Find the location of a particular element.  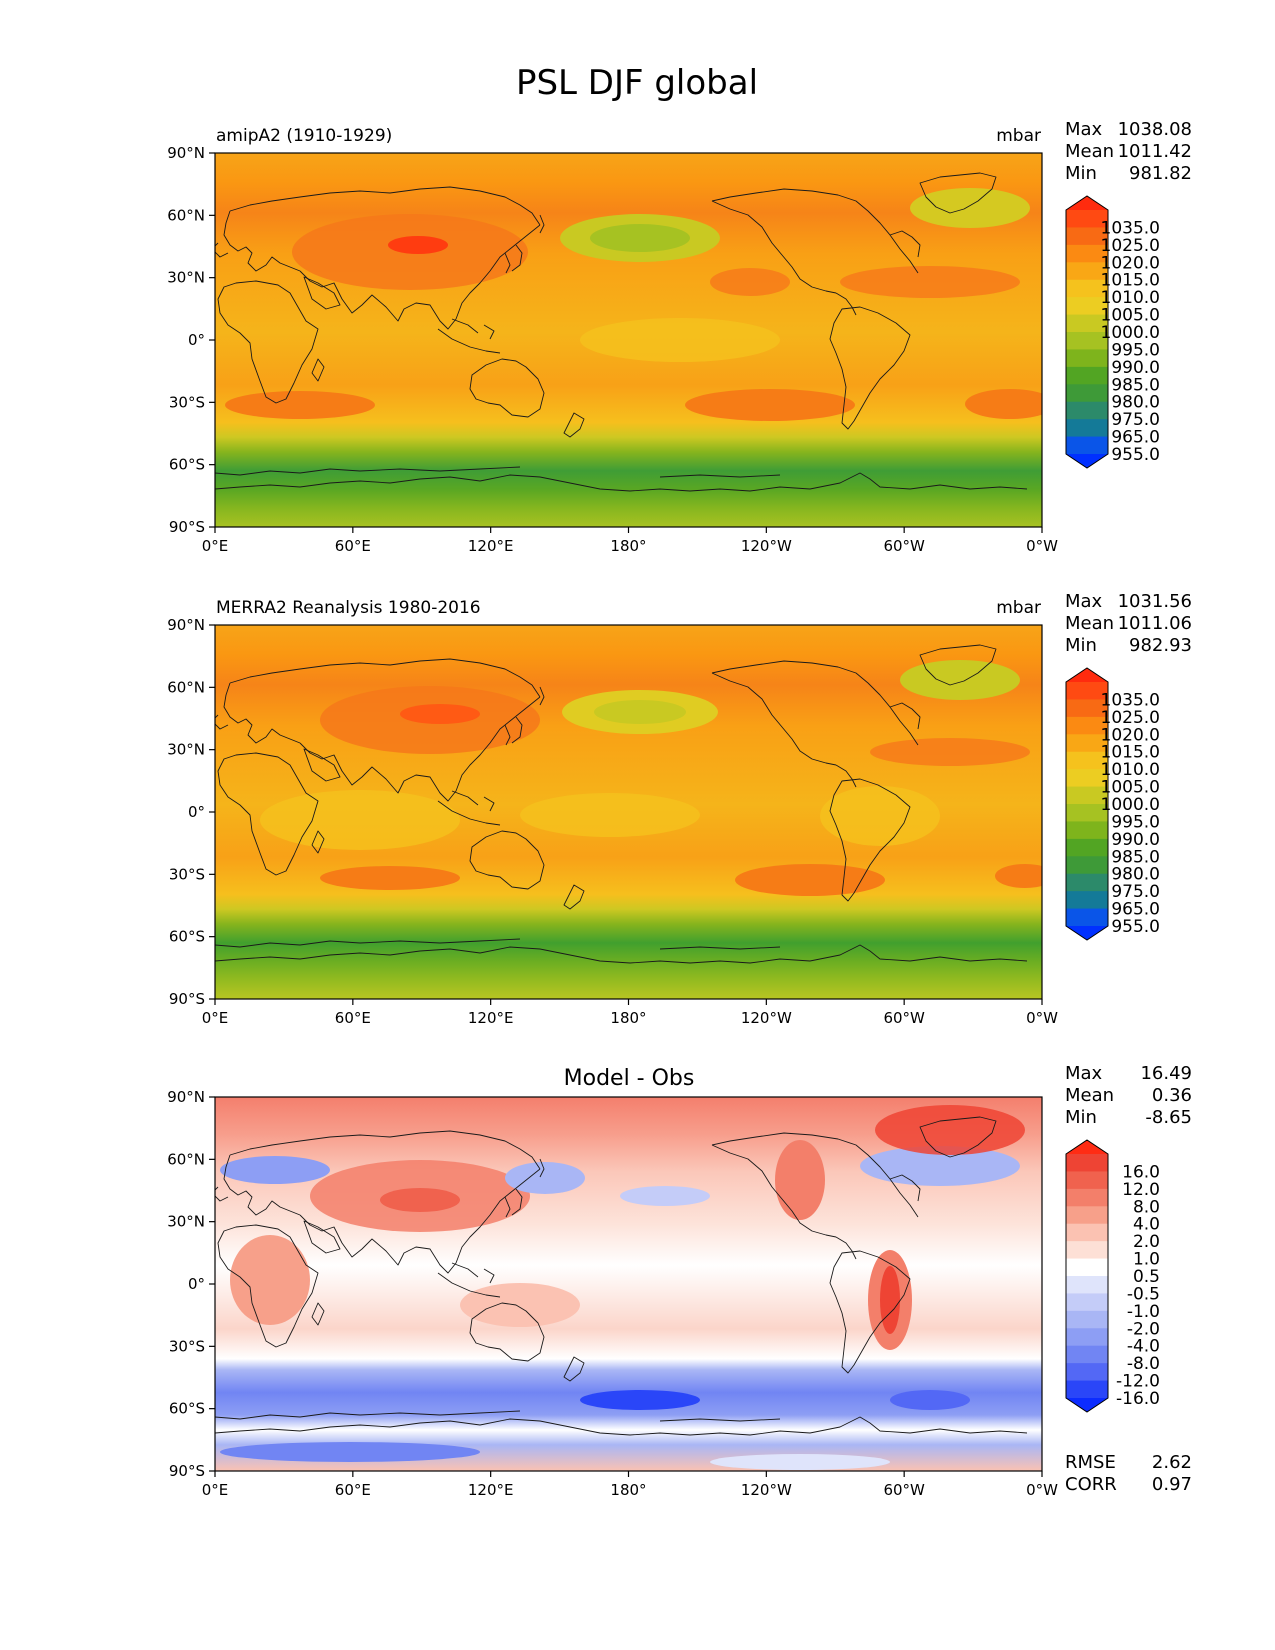

figure-title: PSL DJF global is located at coordinates (637, 83).